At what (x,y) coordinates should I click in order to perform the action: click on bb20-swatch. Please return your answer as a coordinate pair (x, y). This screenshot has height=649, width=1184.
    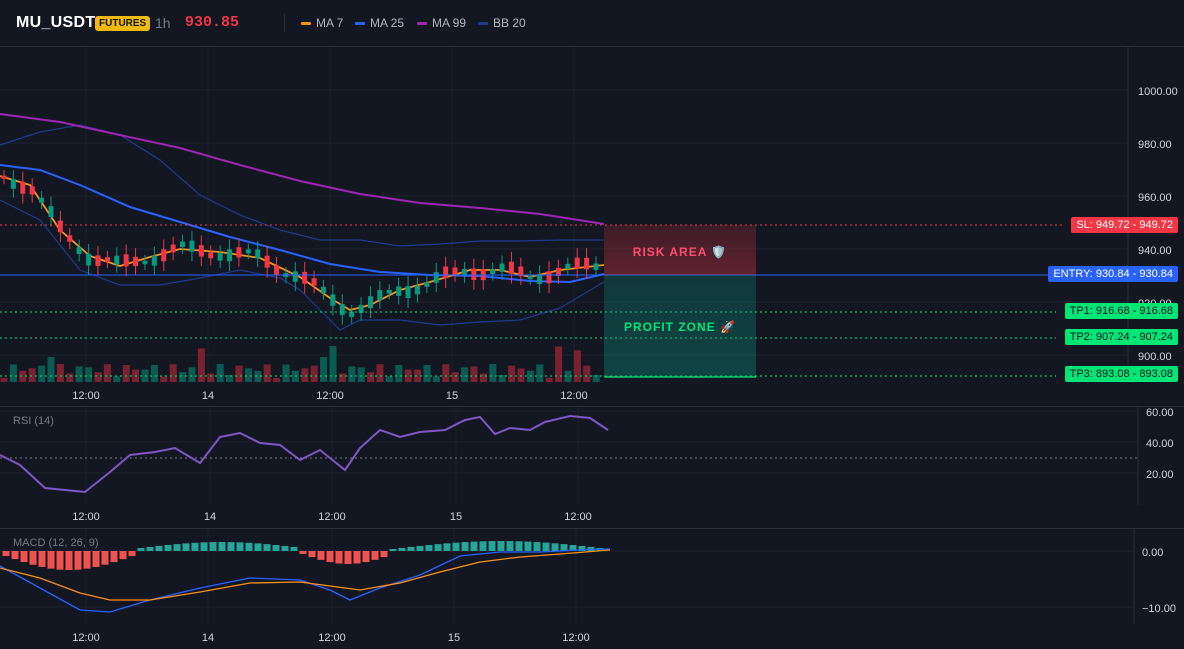
    Looking at the image, I should click on (483, 23).